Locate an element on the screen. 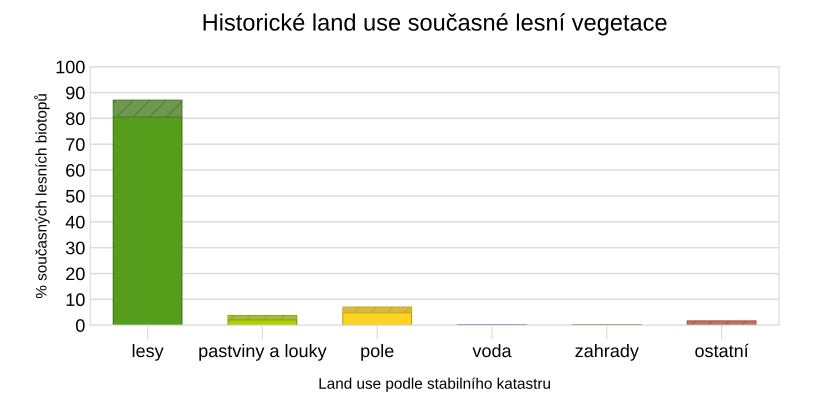 The height and width of the screenshot is (404, 820). x-tick-label: ostatní is located at coordinates (722, 351).